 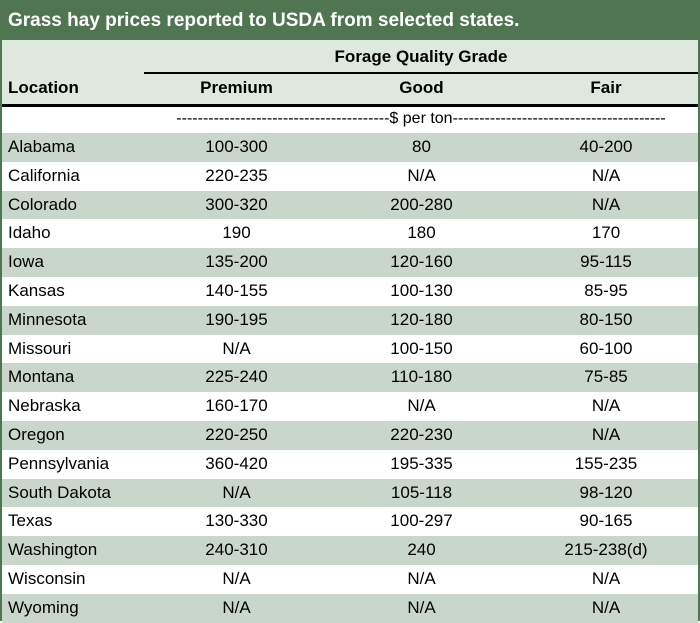 What do you see at coordinates (236, 319) in the screenshot?
I see `cell-premium: 190-195` at bounding box center [236, 319].